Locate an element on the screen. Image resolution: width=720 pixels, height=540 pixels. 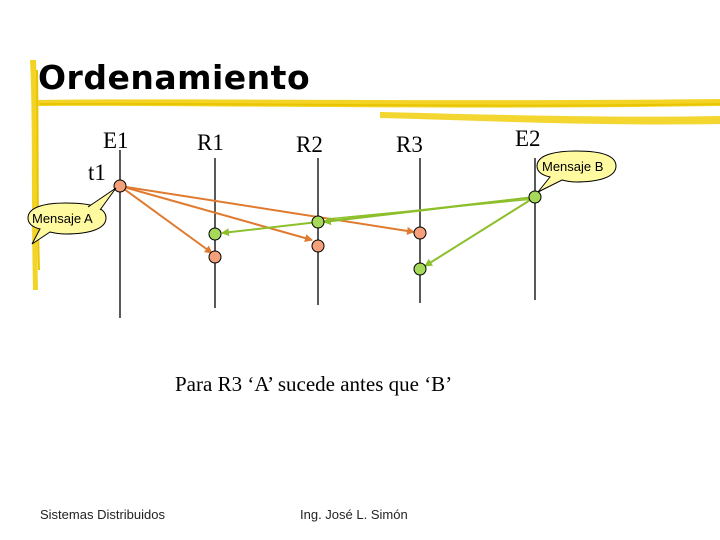
event-r3-recv-a is located at coordinates (420, 233).